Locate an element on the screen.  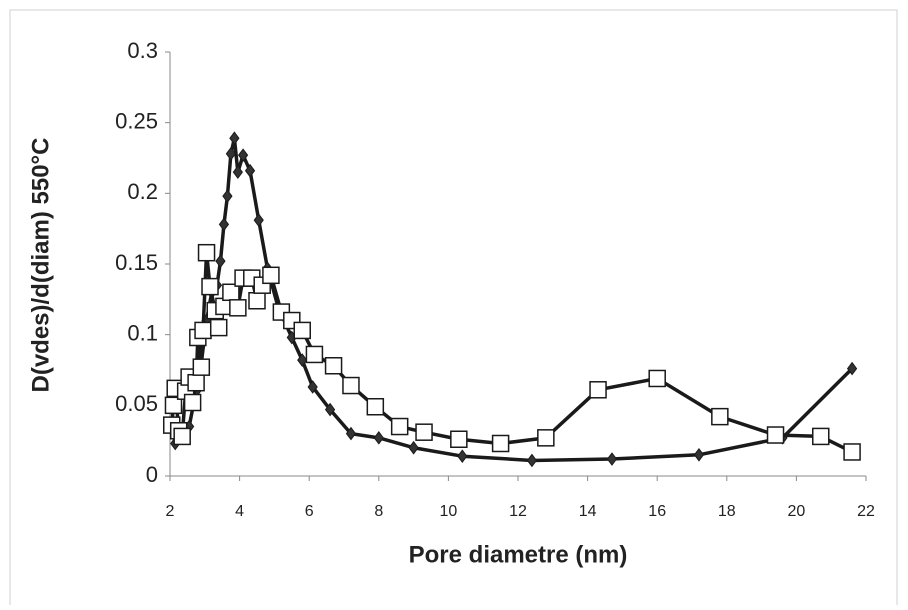
x-tick-label: 18 is located at coordinates (727, 511).